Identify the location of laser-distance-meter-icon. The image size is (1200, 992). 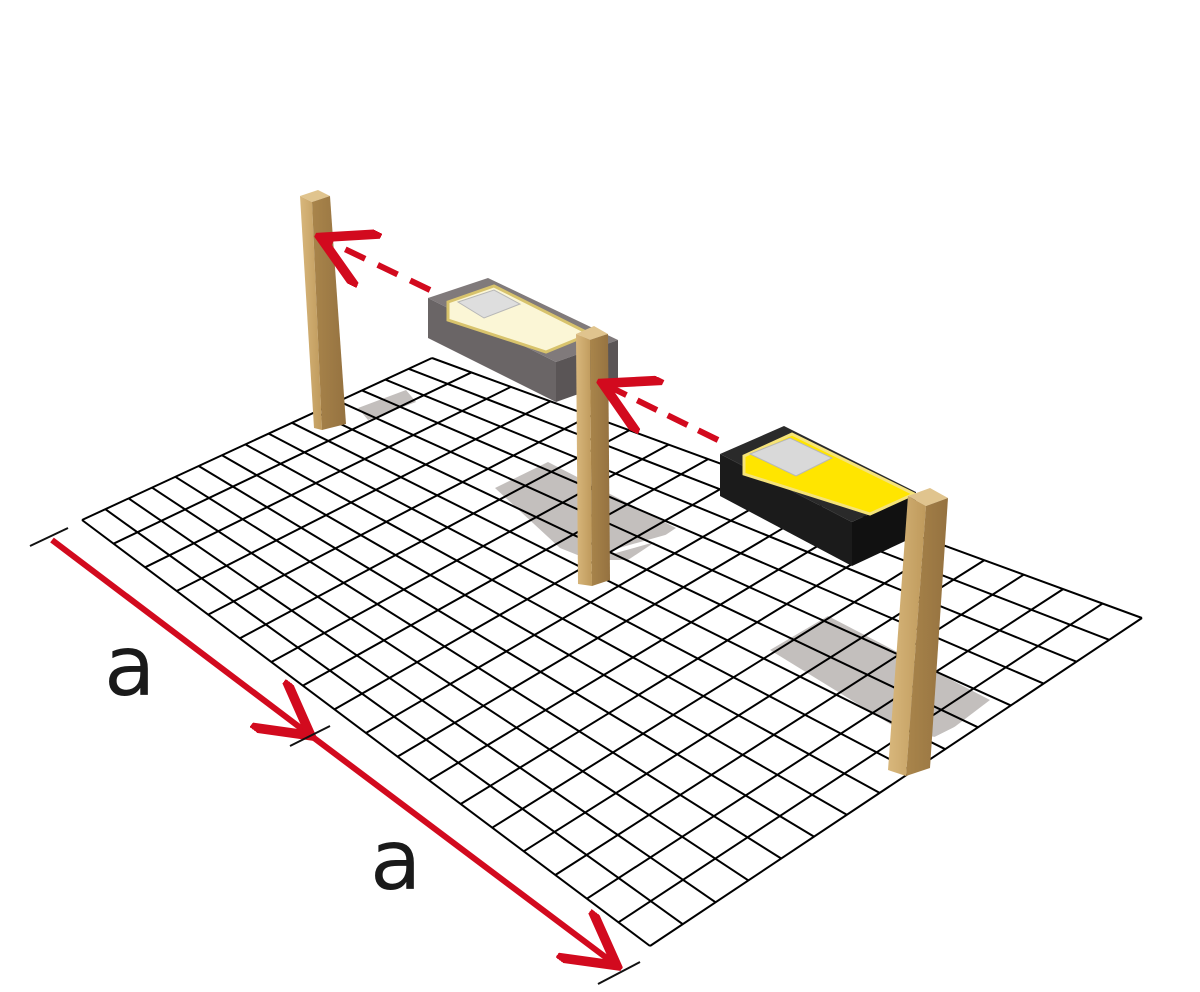
(819, 496).